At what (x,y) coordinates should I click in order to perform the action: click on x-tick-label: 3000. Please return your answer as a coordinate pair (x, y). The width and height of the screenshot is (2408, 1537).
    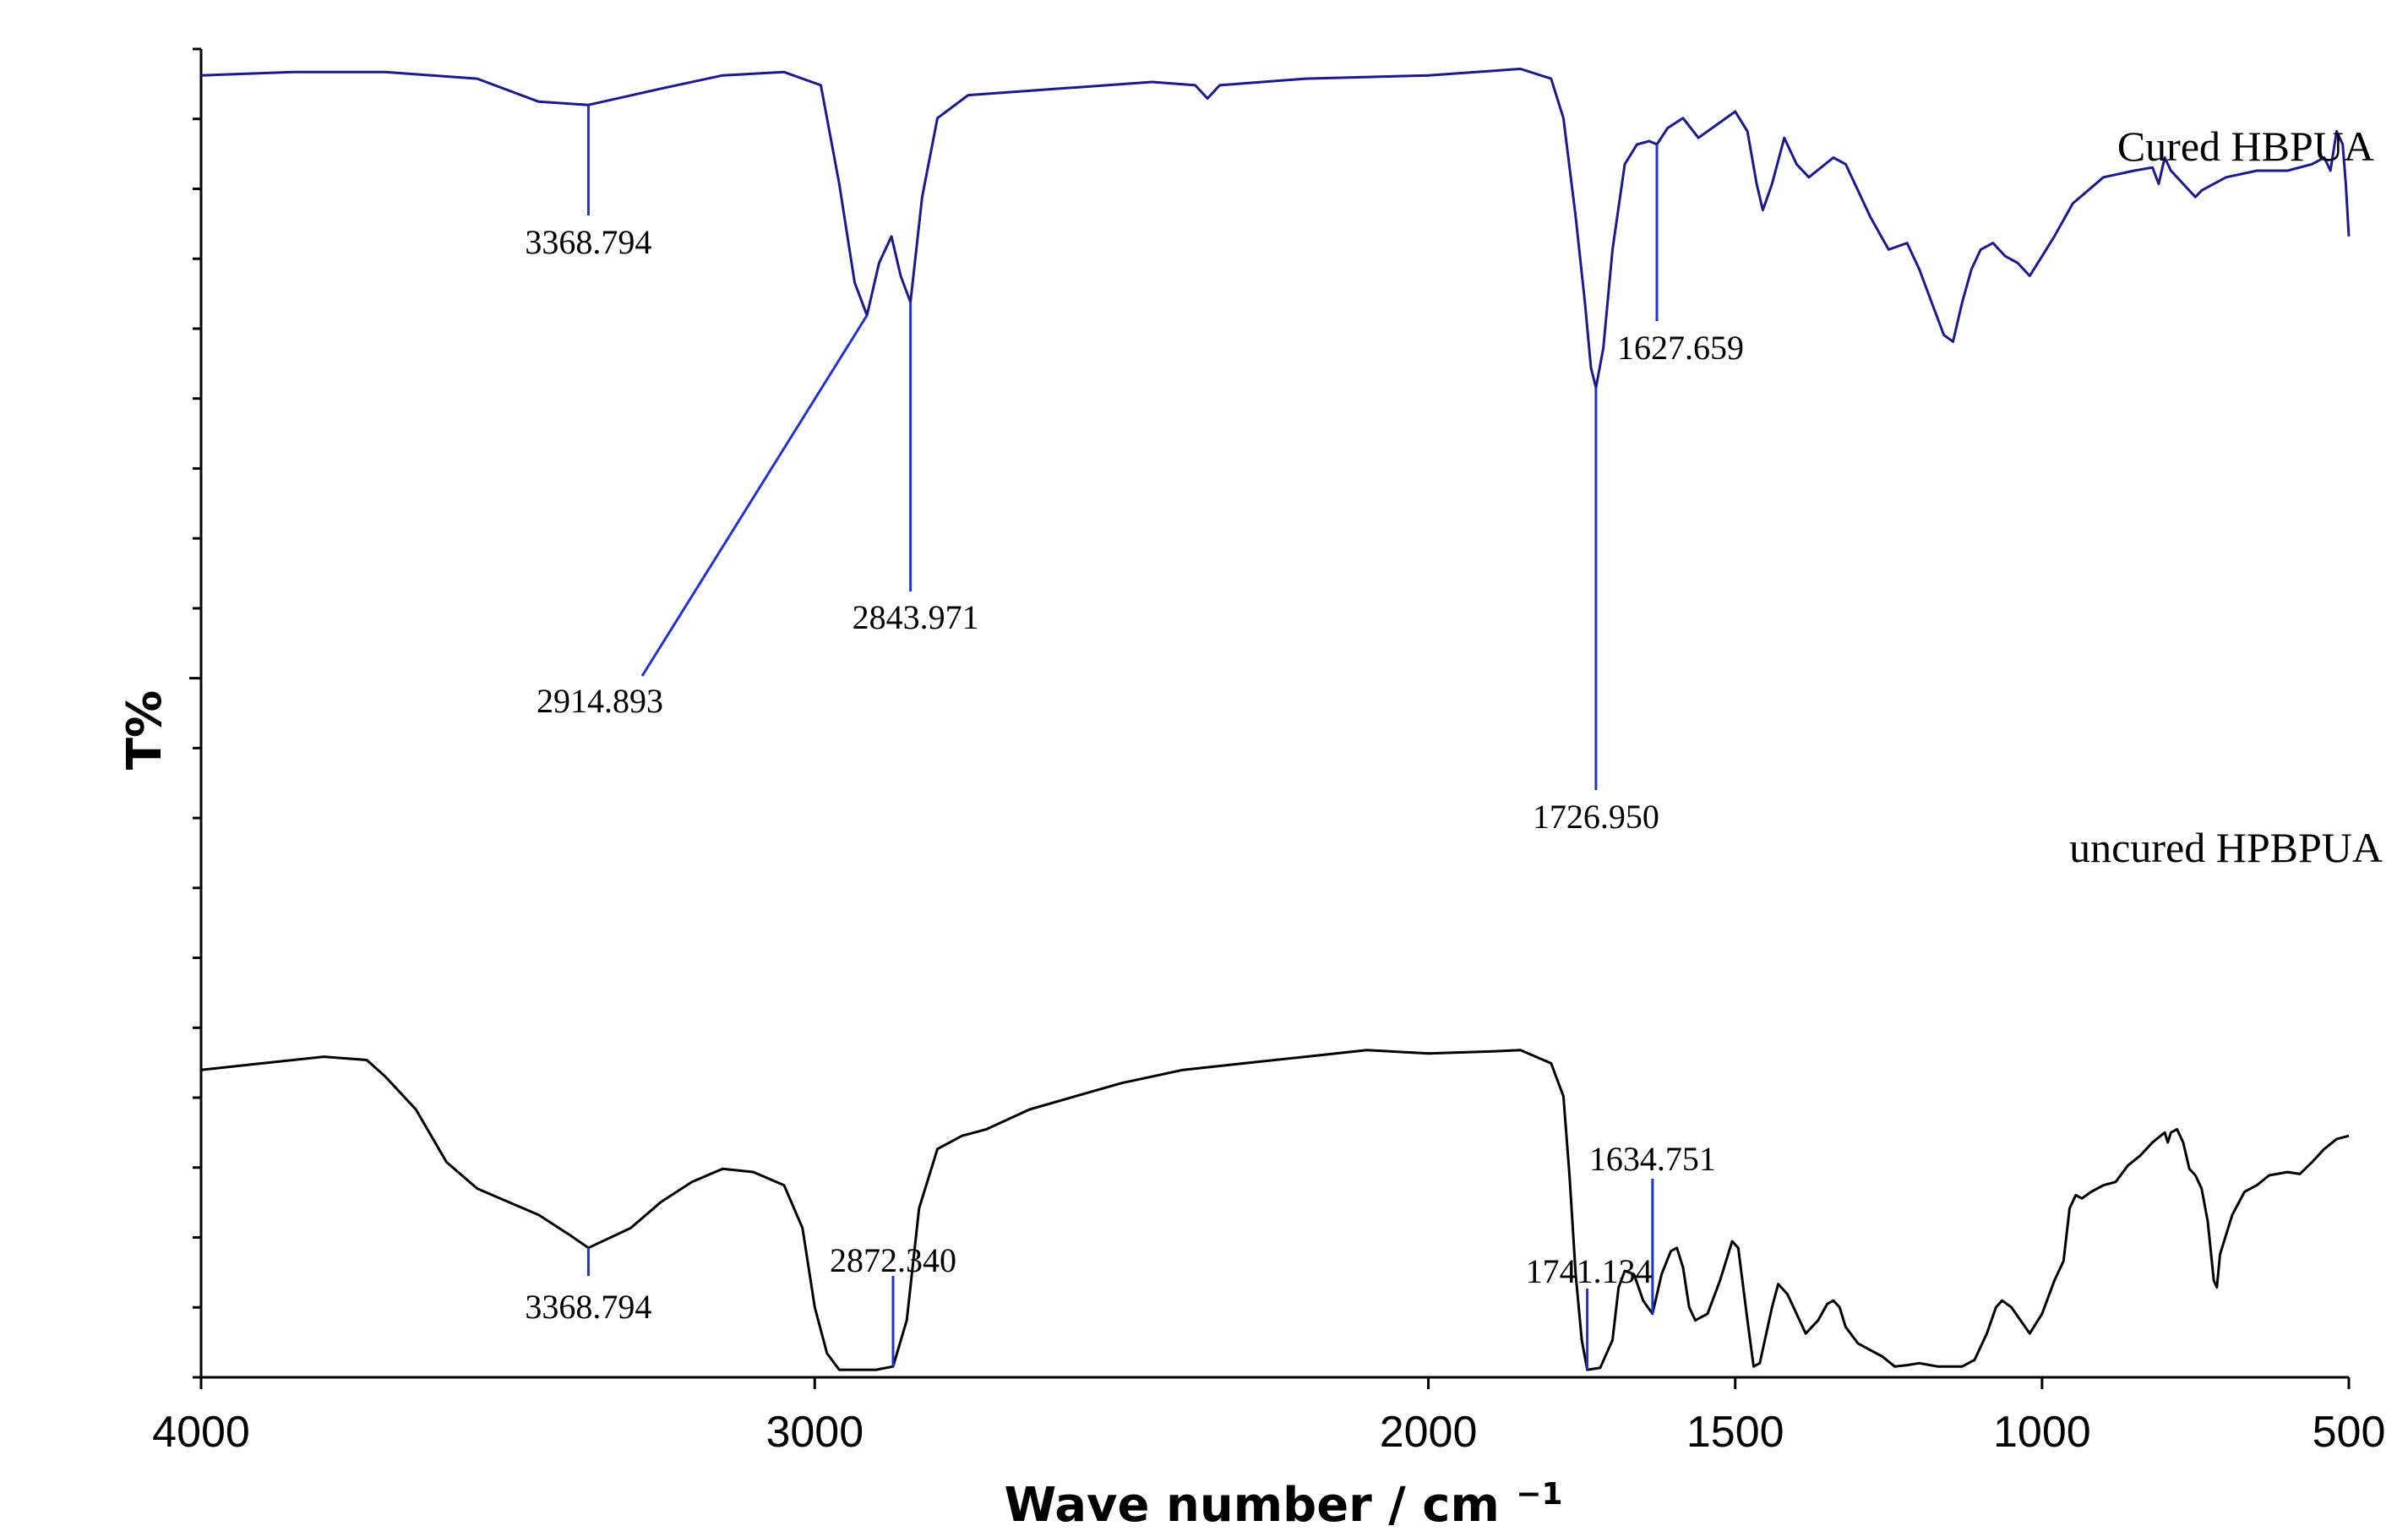
    Looking at the image, I should click on (814, 1432).